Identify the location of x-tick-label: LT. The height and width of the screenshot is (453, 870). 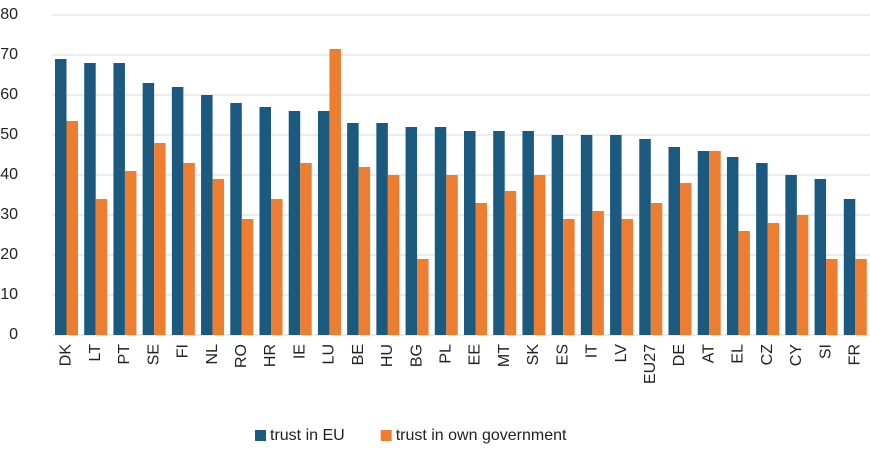
(95, 353).